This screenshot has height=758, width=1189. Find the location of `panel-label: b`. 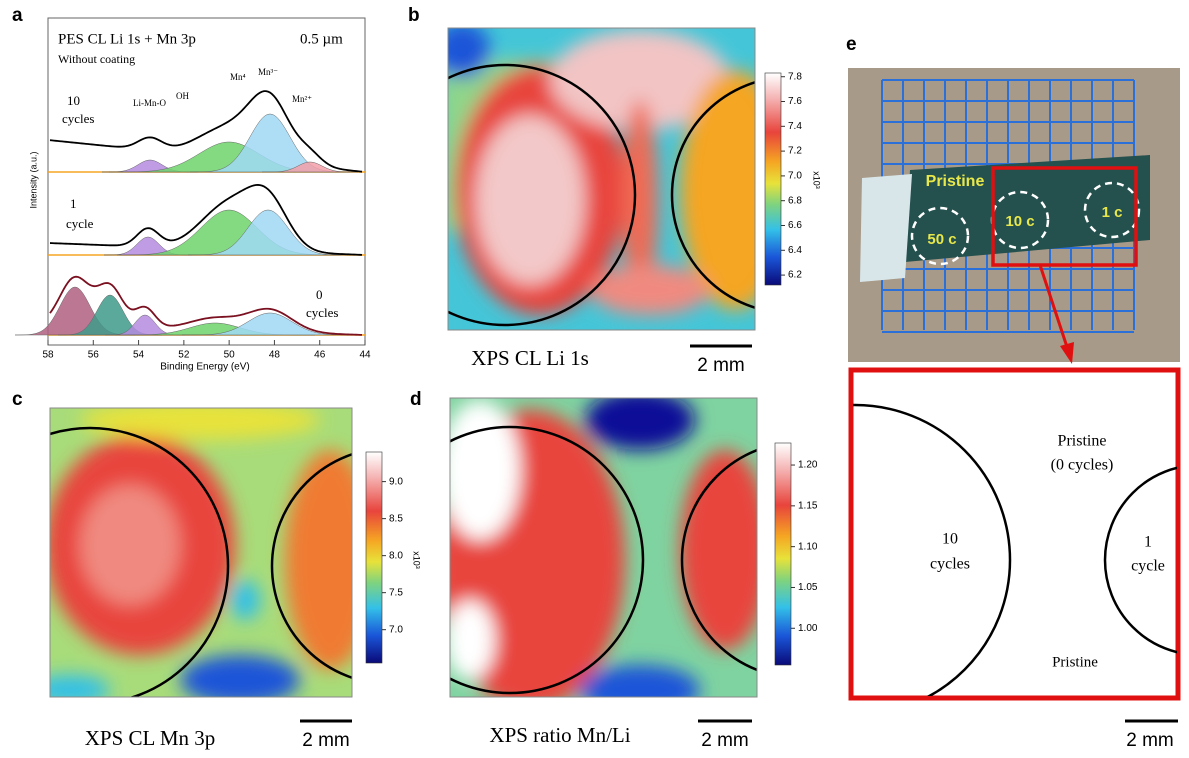

panel-label: b is located at coordinates (414, 15).